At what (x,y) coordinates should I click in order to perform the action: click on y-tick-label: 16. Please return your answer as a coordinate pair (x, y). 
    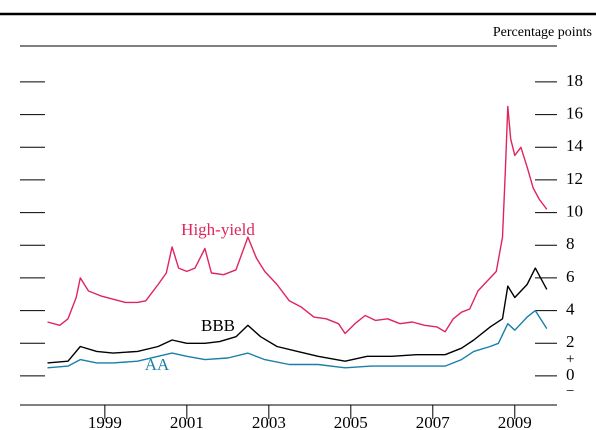
    Looking at the image, I should click on (574, 113).